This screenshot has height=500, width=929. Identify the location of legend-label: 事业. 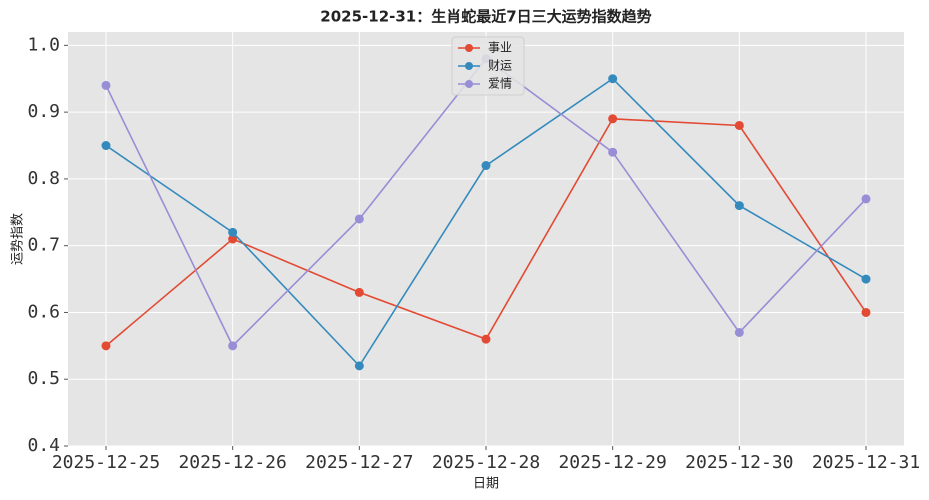
(500, 48).